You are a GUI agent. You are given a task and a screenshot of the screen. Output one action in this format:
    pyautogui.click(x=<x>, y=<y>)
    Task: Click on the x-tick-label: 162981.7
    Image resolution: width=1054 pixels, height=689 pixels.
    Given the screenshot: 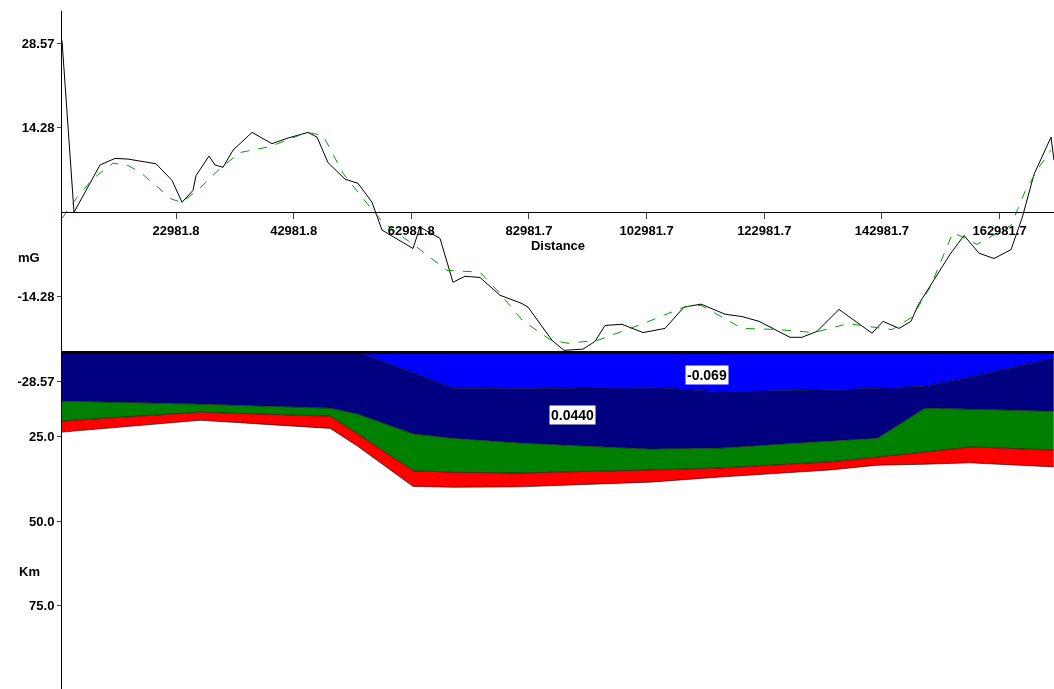 What is the action you would take?
    pyautogui.click(x=999, y=230)
    